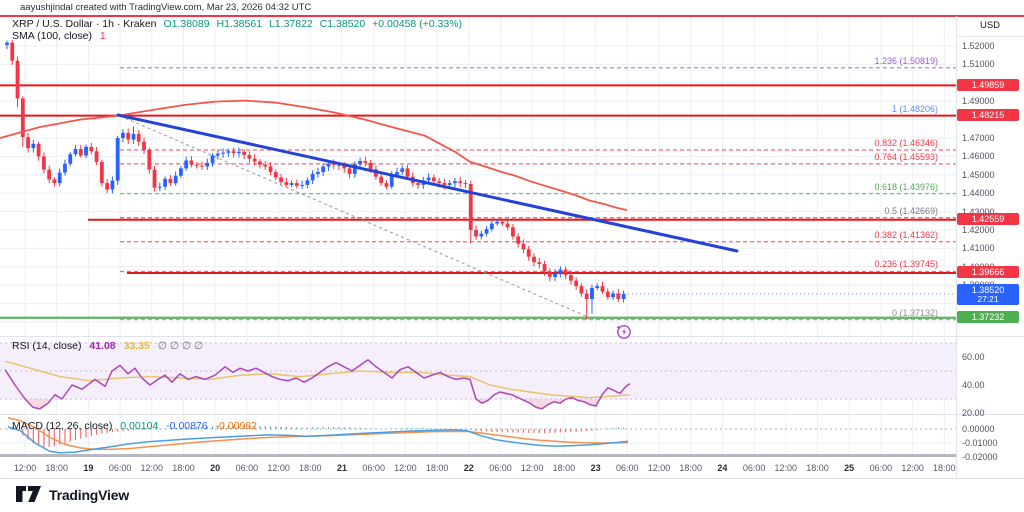 The width and height of the screenshot is (1024, 512). I want to click on rsi-plot, so click(317, 384).